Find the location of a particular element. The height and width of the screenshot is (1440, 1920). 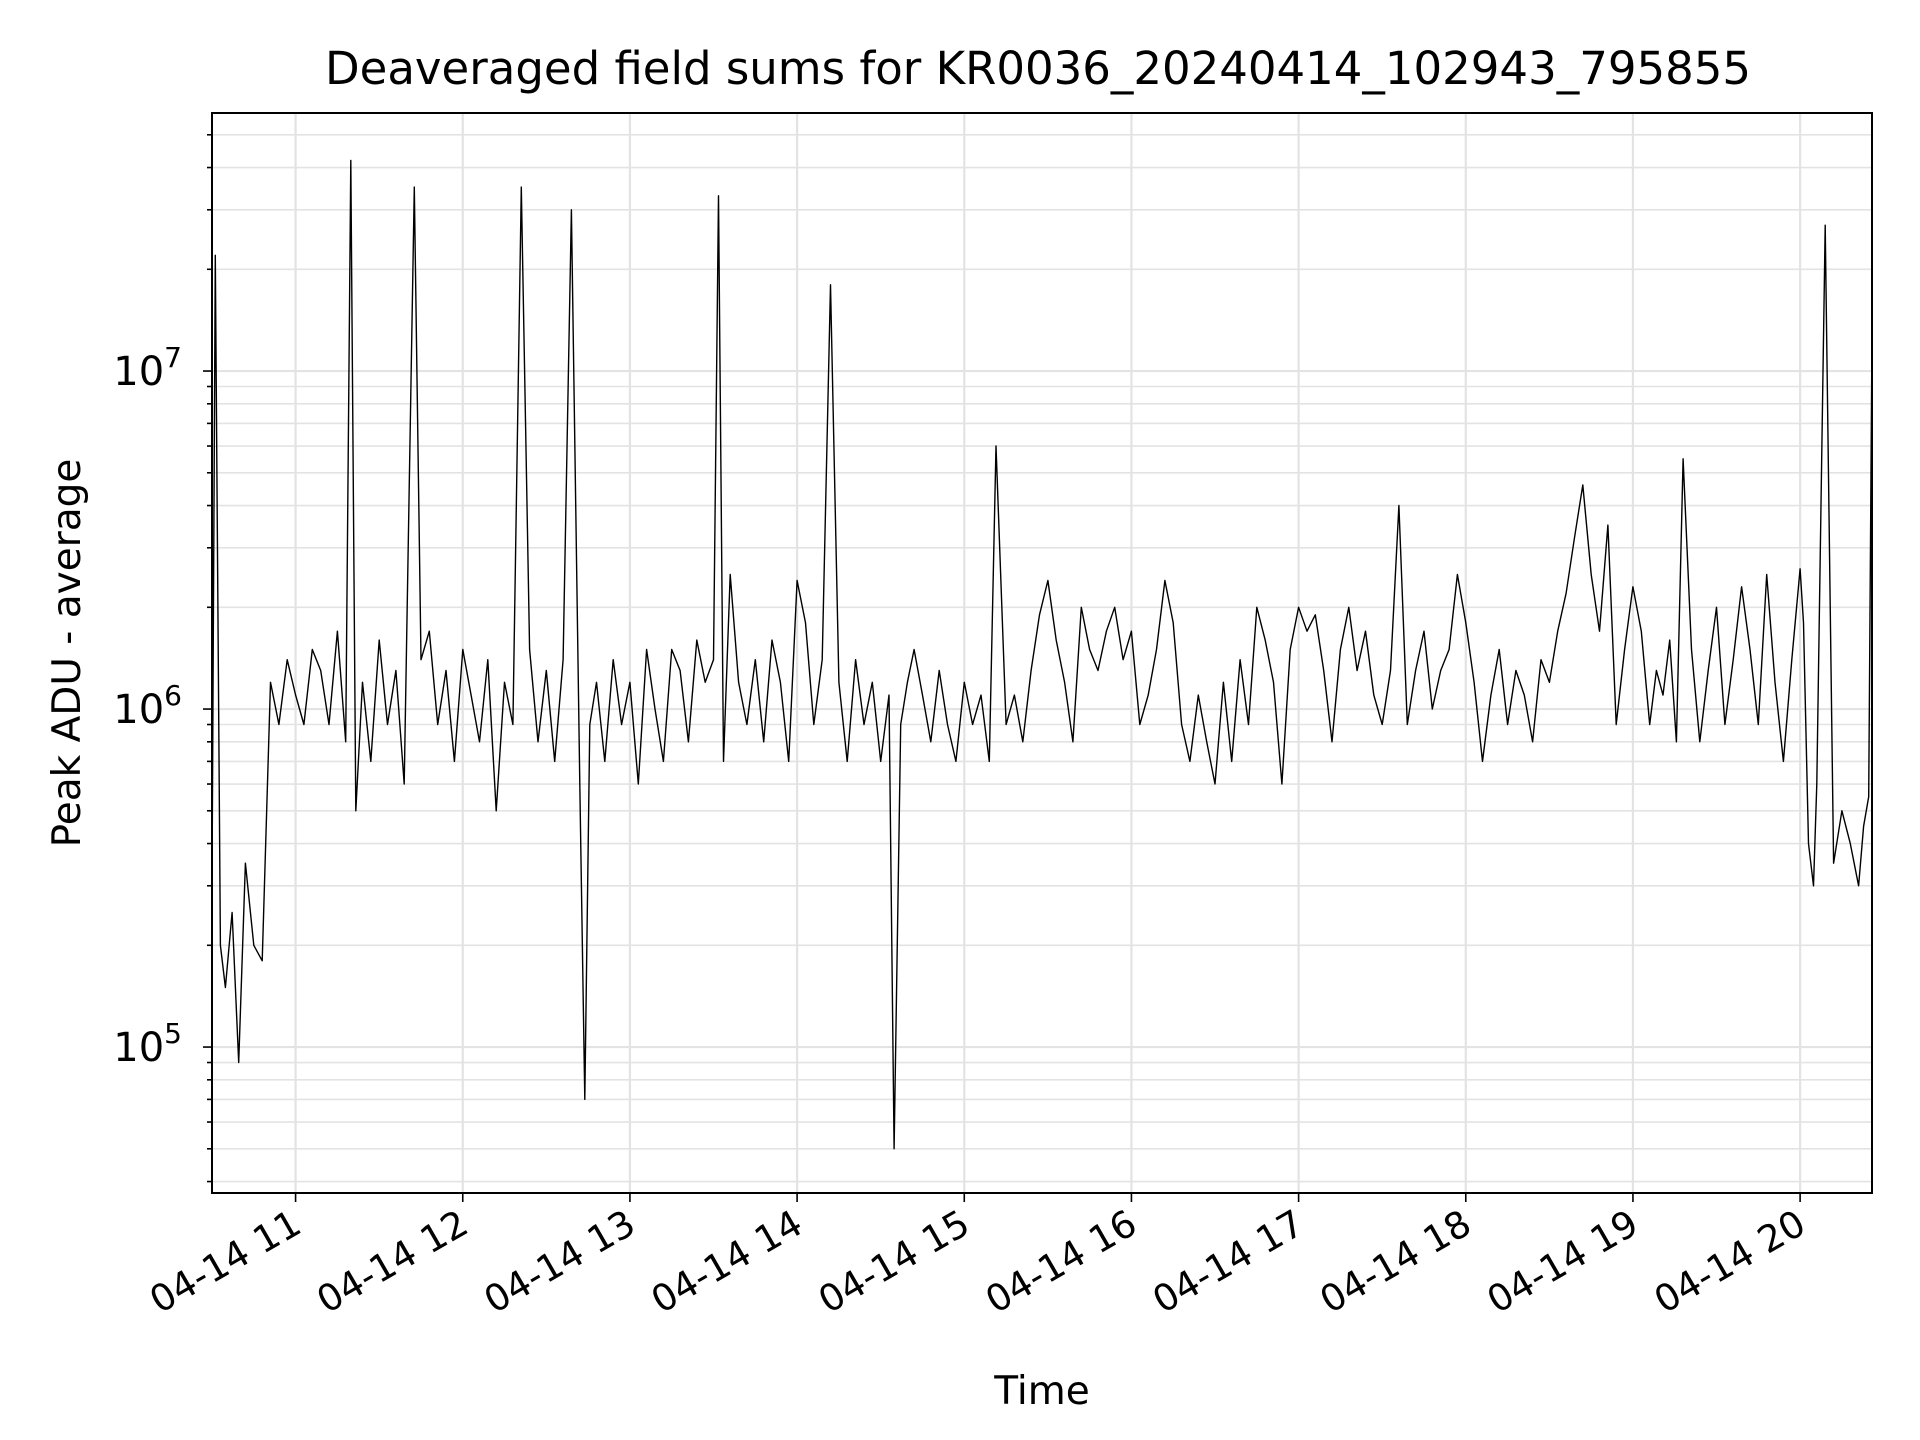

y-axis-label: Peak ADU - average is located at coordinates (67, 653).